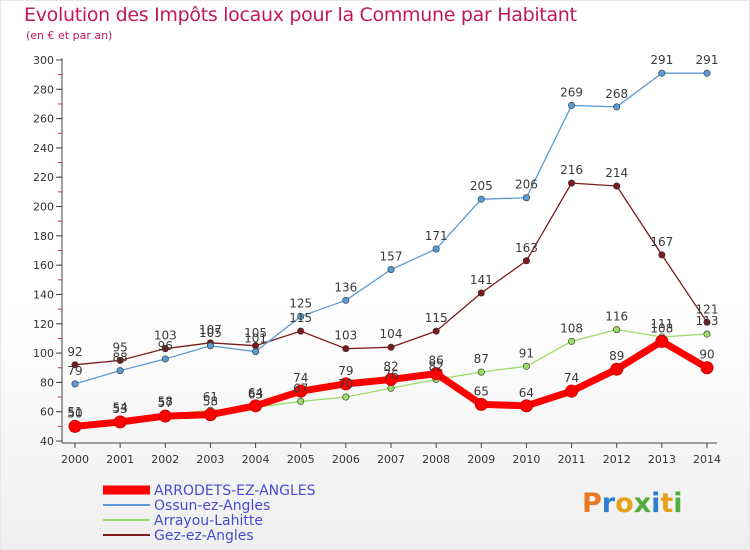 The image size is (750, 550). What do you see at coordinates (616, 317) in the screenshot?
I see `data-label: 116` at bounding box center [616, 317].